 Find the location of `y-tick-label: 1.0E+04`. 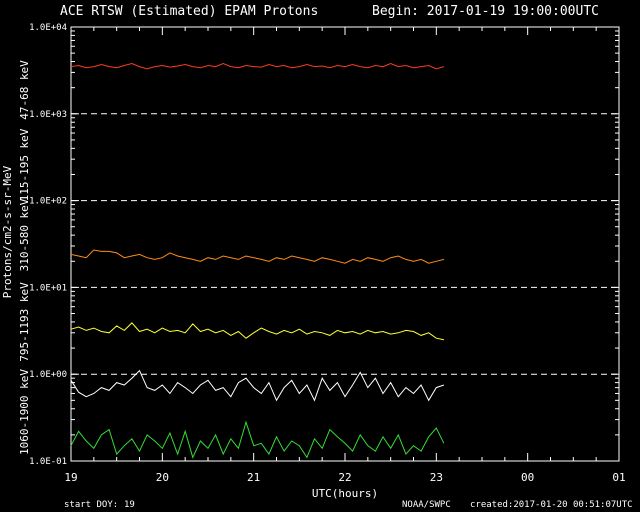

y-tick-label: 1.0E+04 is located at coordinates (48, 28).